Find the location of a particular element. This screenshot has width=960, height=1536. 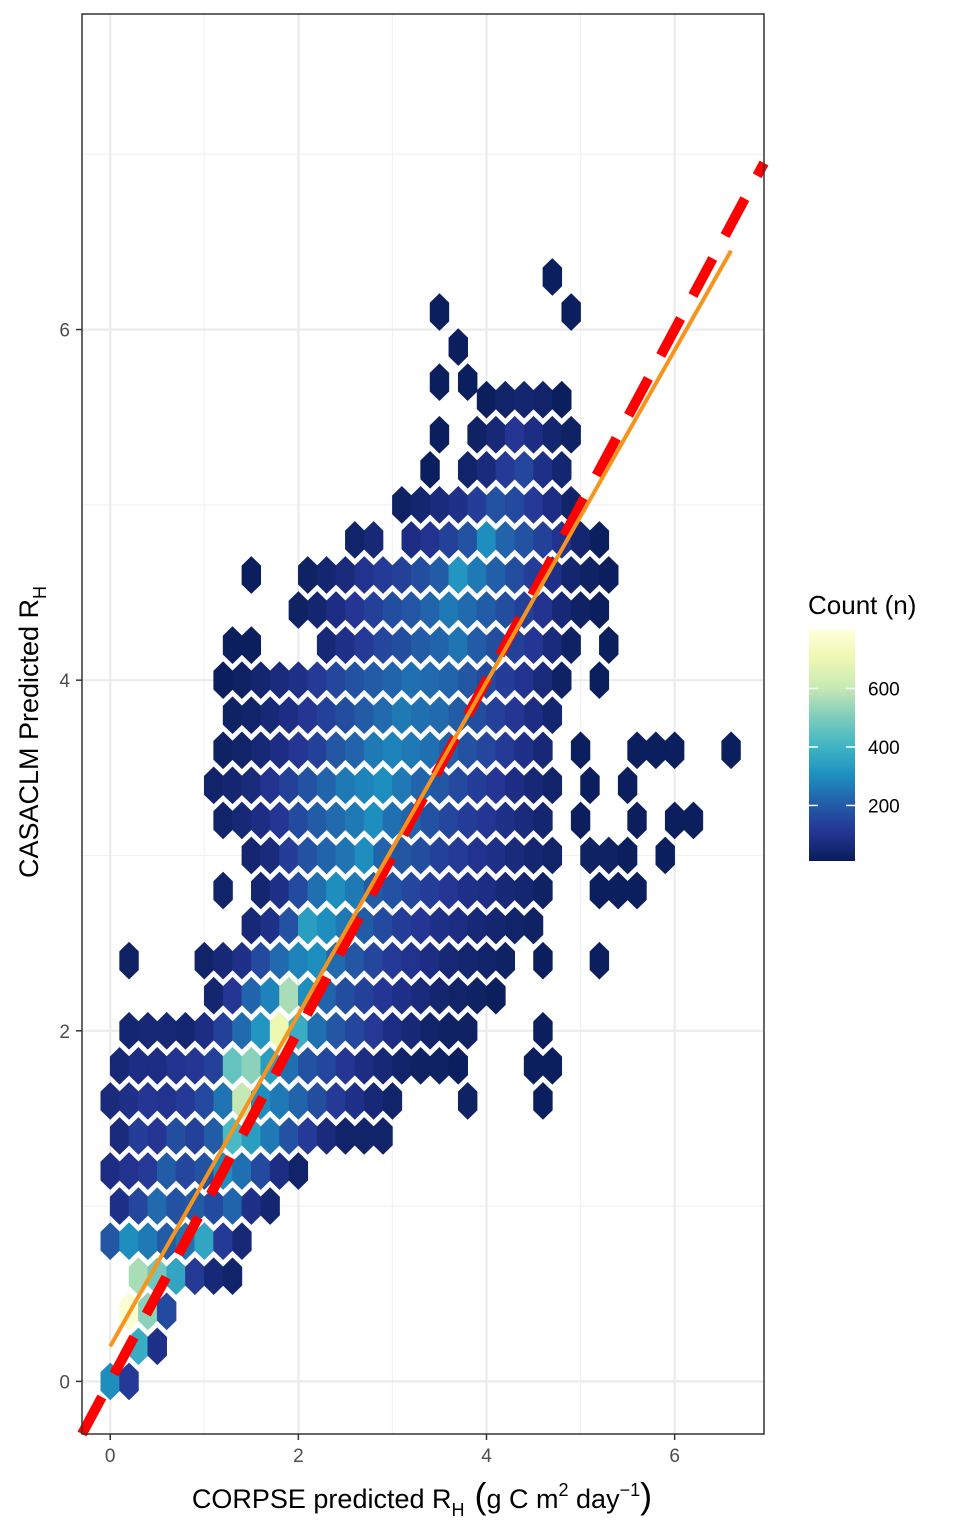

legend-tick-label: 600 is located at coordinates (884, 689).